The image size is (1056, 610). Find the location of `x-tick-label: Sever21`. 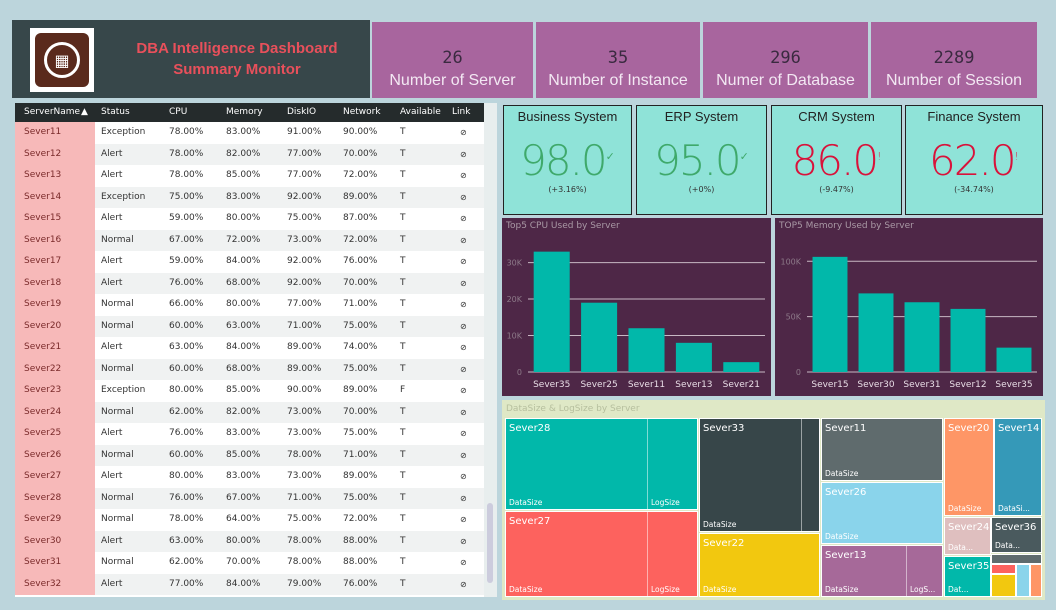

x-tick-label: Sever21 is located at coordinates (741, 385).